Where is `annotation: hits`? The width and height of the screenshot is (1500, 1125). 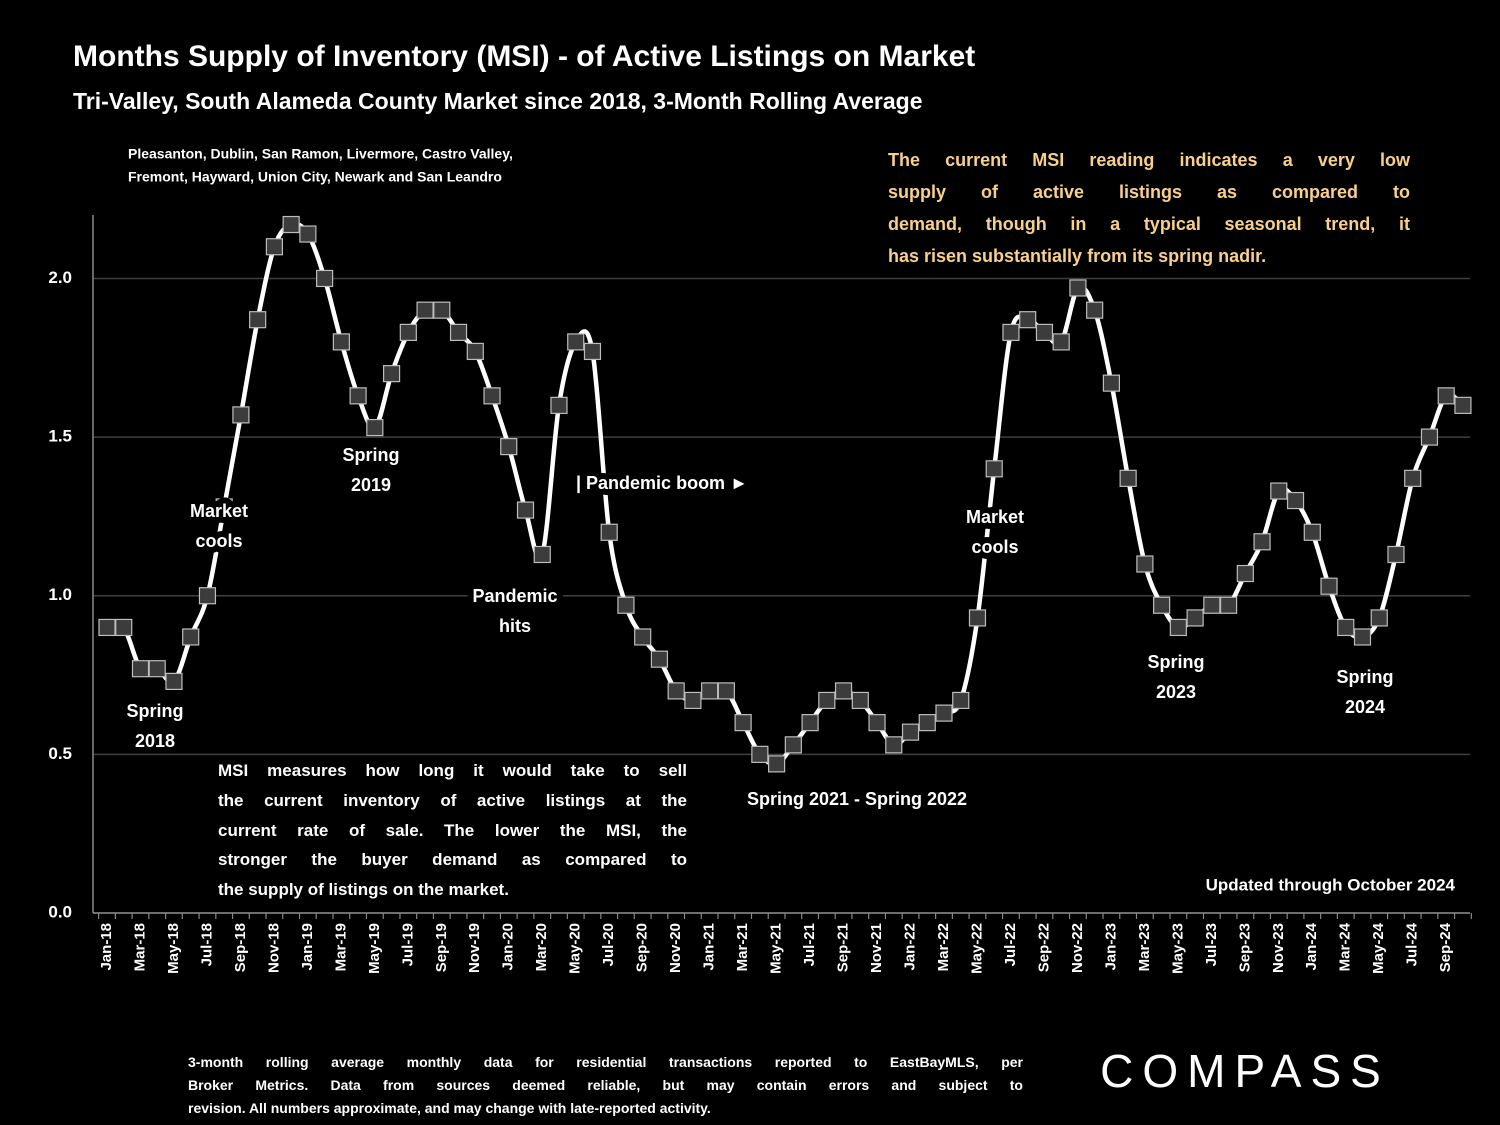
annotation: hits is located at coordinates (515, 626).